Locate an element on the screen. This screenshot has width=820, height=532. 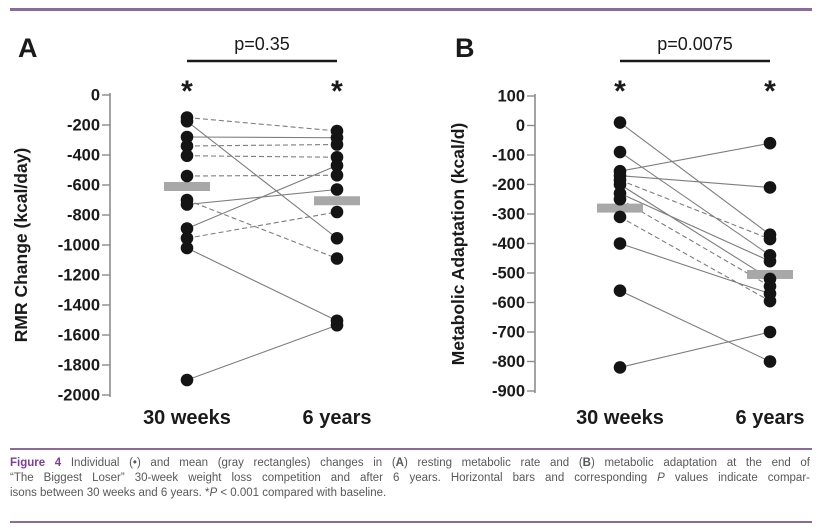
top-divider-rule is located at coordinates (411, 9).